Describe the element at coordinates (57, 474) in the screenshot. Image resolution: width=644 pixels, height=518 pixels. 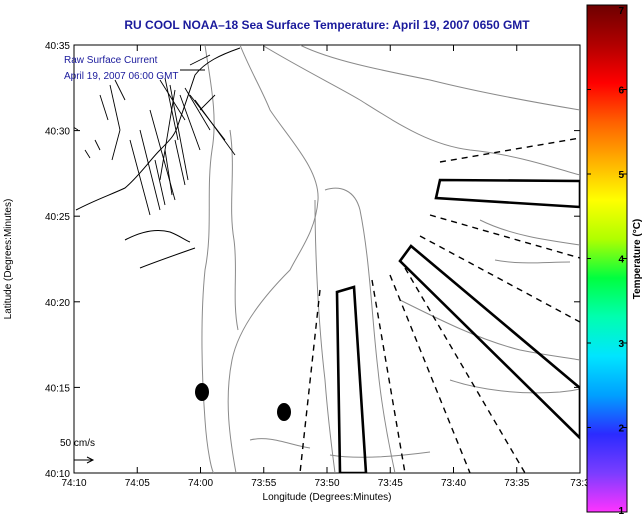
I see `y-tick-label: 40:10` at that location.